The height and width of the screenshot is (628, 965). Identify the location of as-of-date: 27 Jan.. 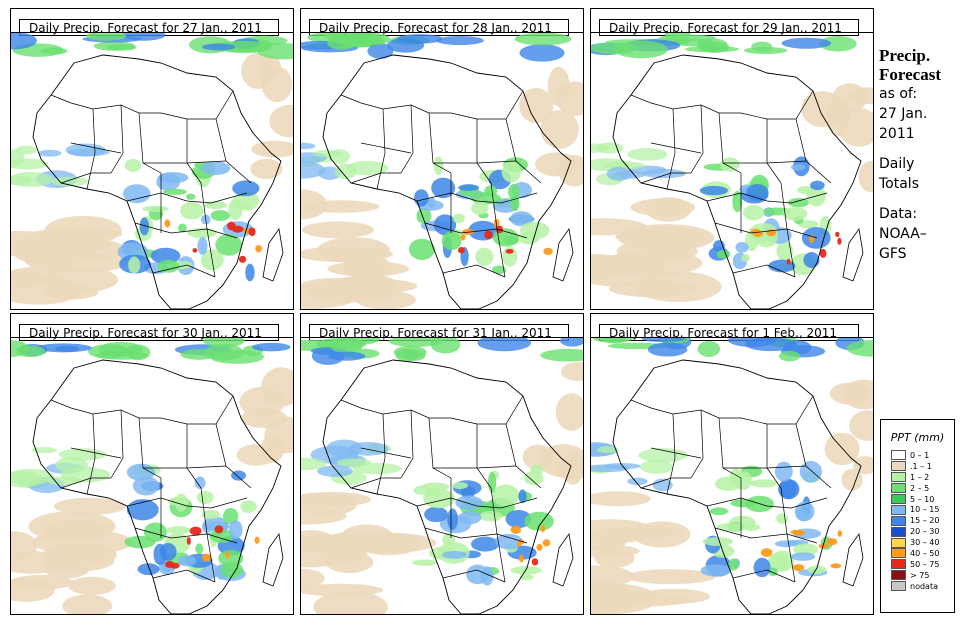
(903, 114).